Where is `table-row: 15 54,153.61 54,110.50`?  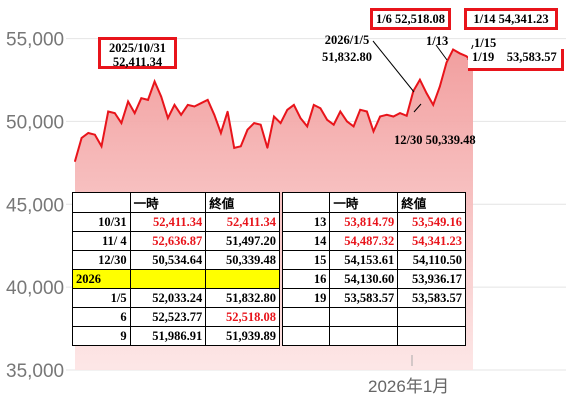
table-row: 15 54,153.61 54,110.50 is located at coordinates (373, 260).